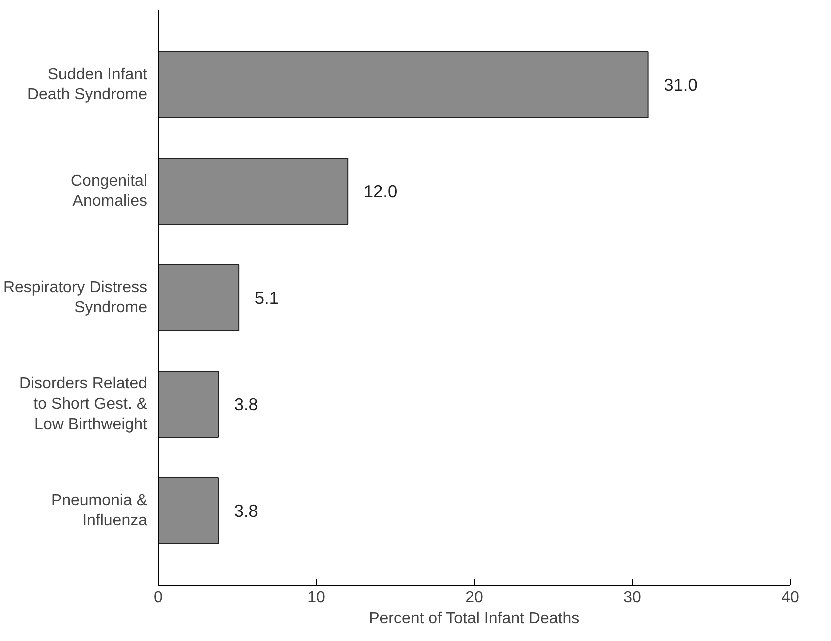 The height and width of the screenshot is (641, 831). What do you see at coordinates (475, 598) in the screenshot?
I see `x-tick-label: 20` at bounding box center [475, 598].